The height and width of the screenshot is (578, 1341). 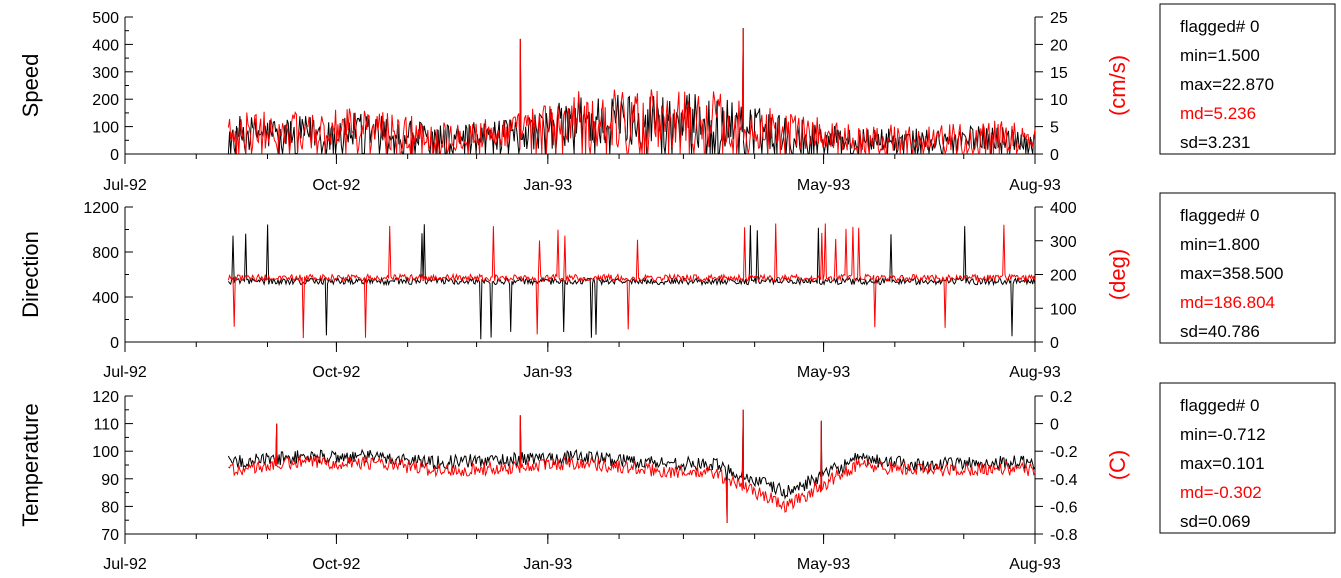 What do you see at coordinates (1064, 480) in the screenshot?
I see `y2-tick-label: -0.4` at bounding box center [1064, 480].